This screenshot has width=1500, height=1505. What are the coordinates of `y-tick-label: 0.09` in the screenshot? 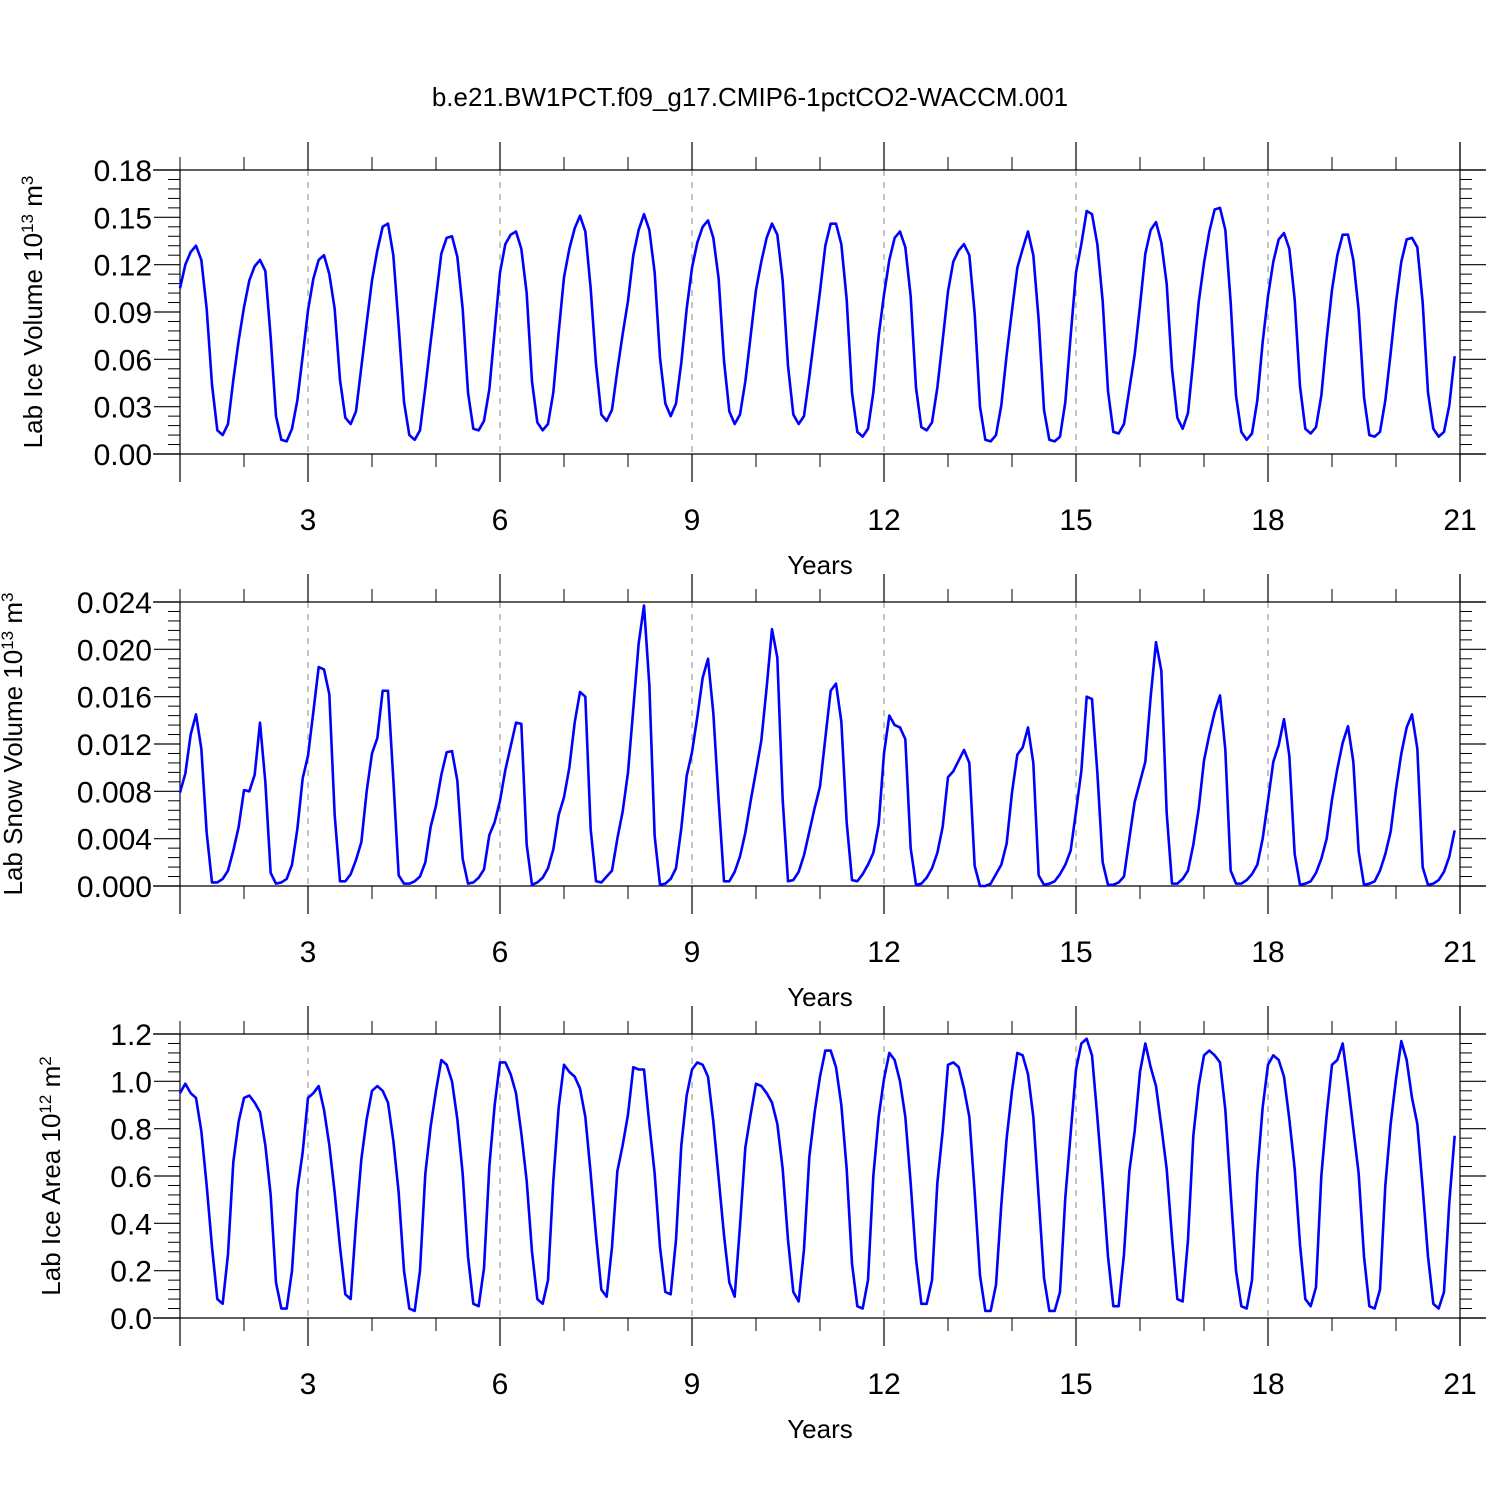 It's located at (123, 313).